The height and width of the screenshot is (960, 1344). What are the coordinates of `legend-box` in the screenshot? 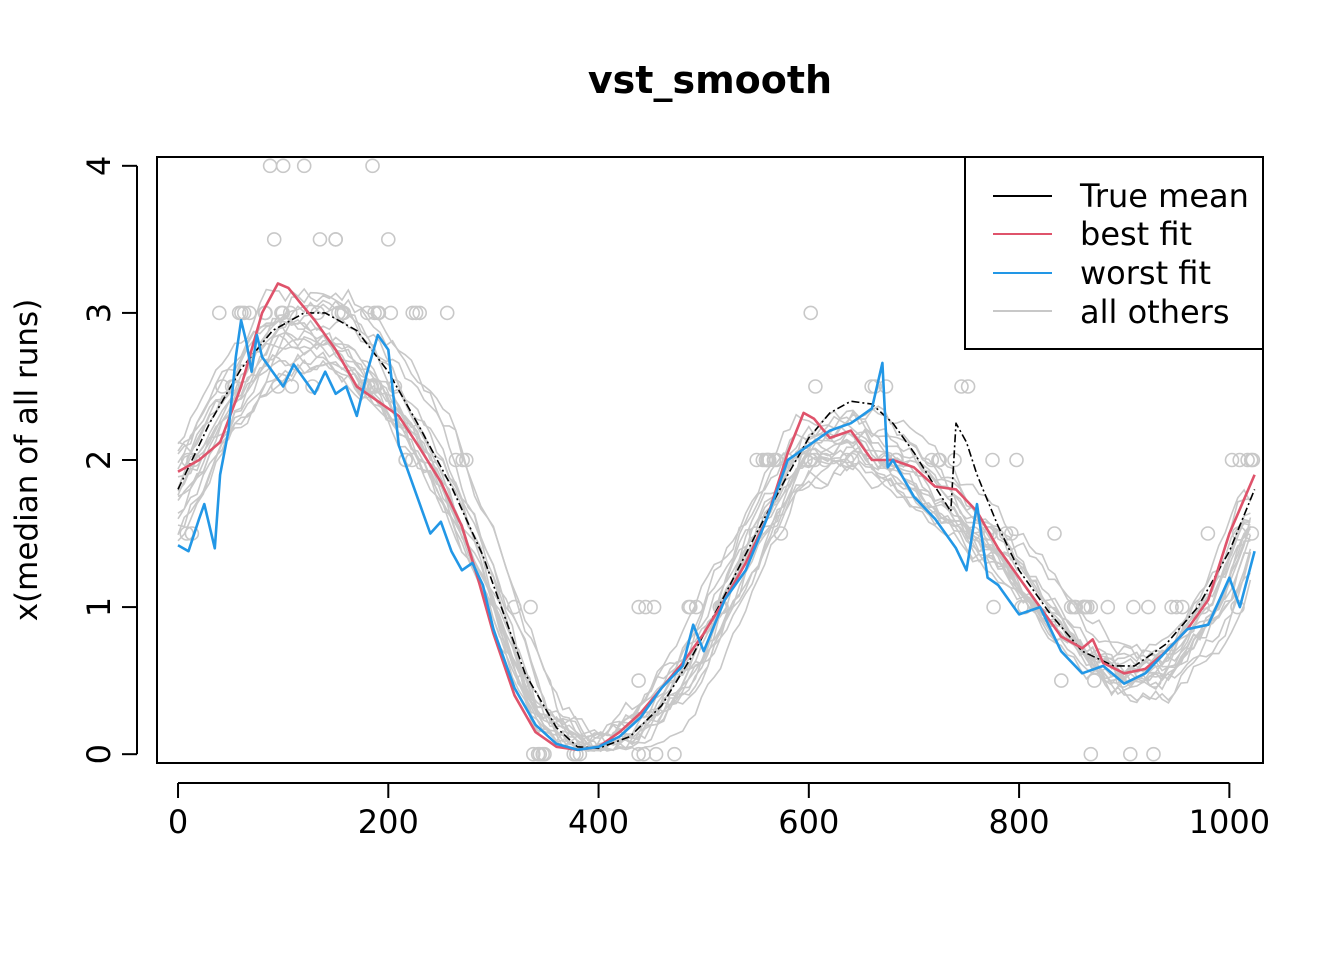 It's located at (1114, 253).